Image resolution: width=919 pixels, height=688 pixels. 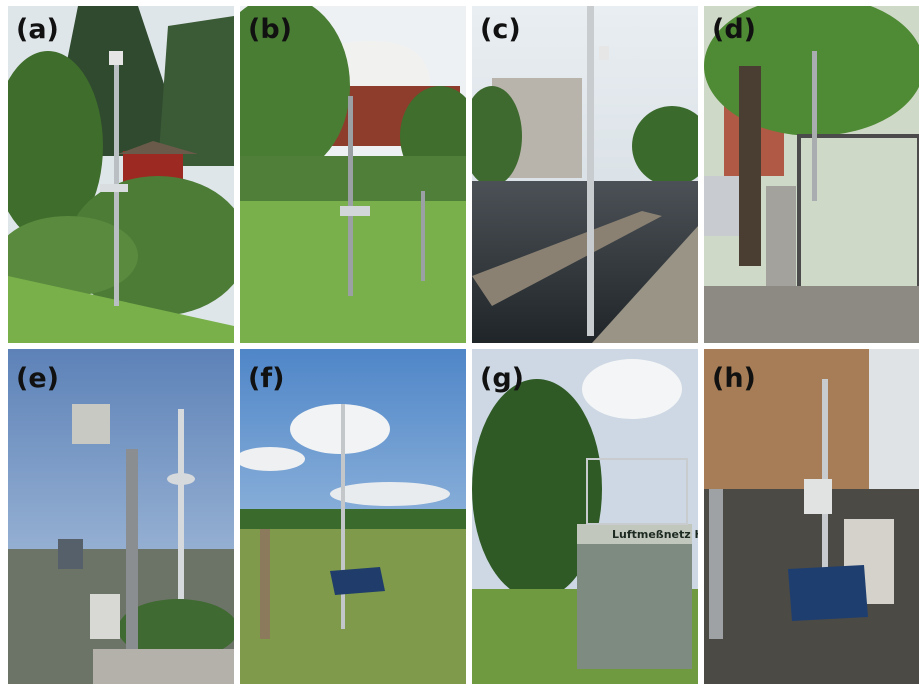 I want to click on meadow, so click(x=353, y=606).